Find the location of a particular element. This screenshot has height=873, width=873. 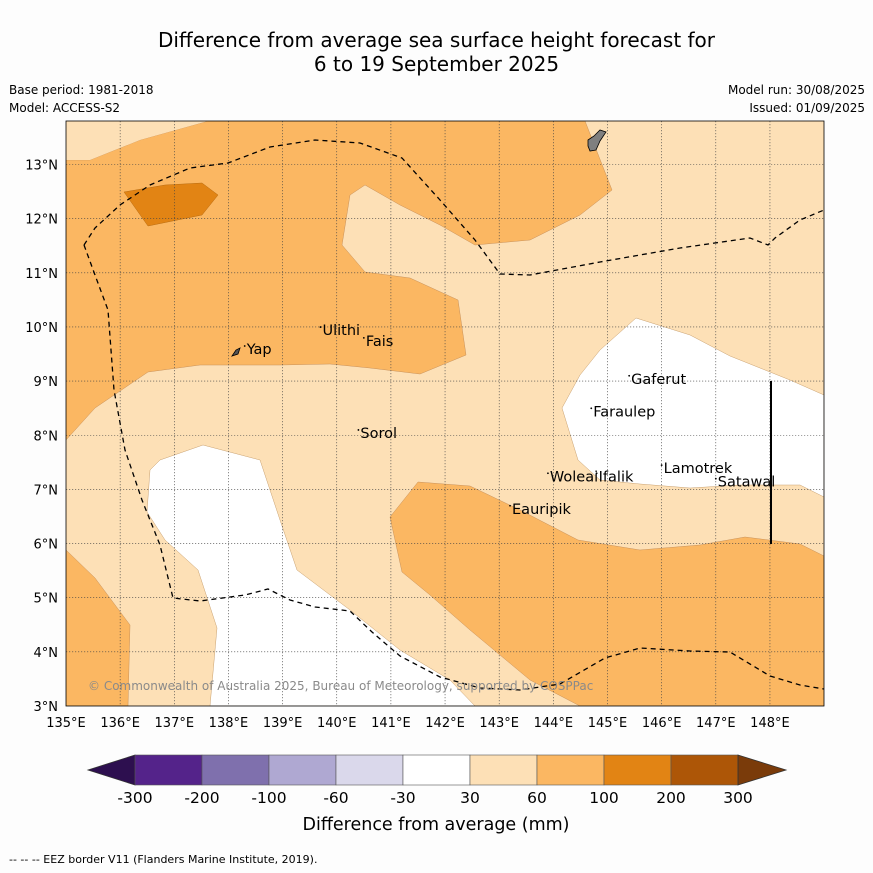

colorbar-max-extend is located at coordinates (762, 770).